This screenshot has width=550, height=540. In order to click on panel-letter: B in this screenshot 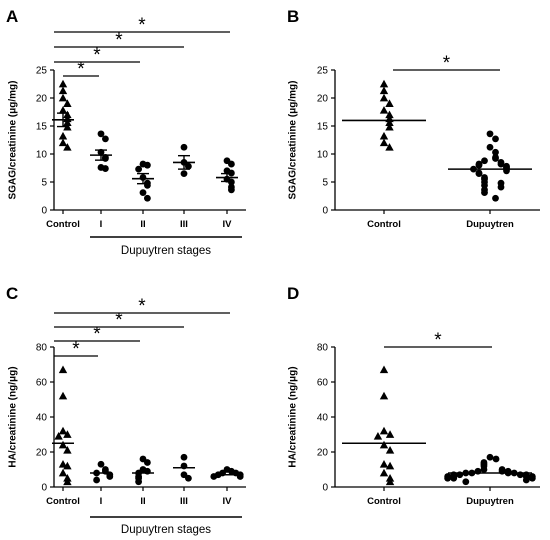, I will do `click(293, 16)`.